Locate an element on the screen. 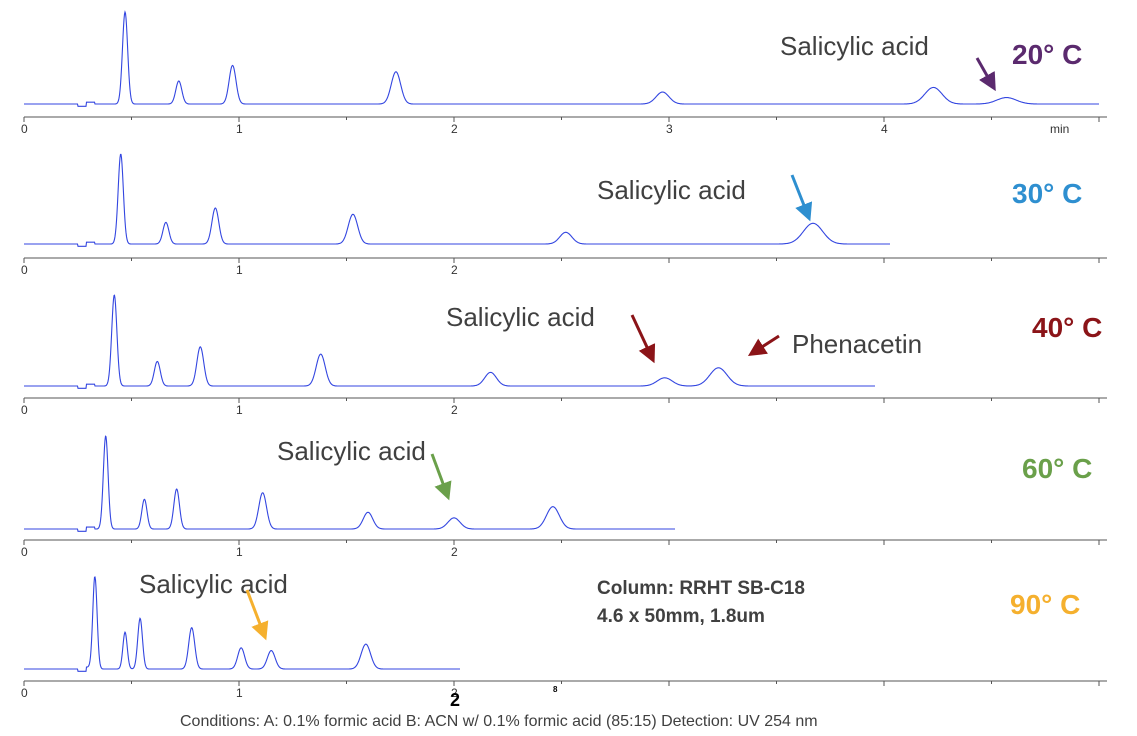 The height and width of the screenshot is (736, 1137). x-ticks-90c: 0 1 2 is located at coordinates (560, 690).